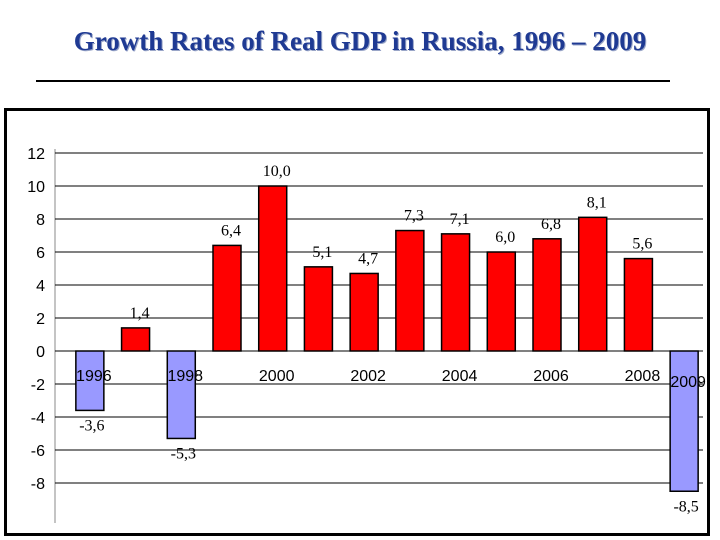 The image size is (720, 540). Describe the element at coordinates (185, 376) in the screenshot. I see `x-tick-label: 1998` at that location.